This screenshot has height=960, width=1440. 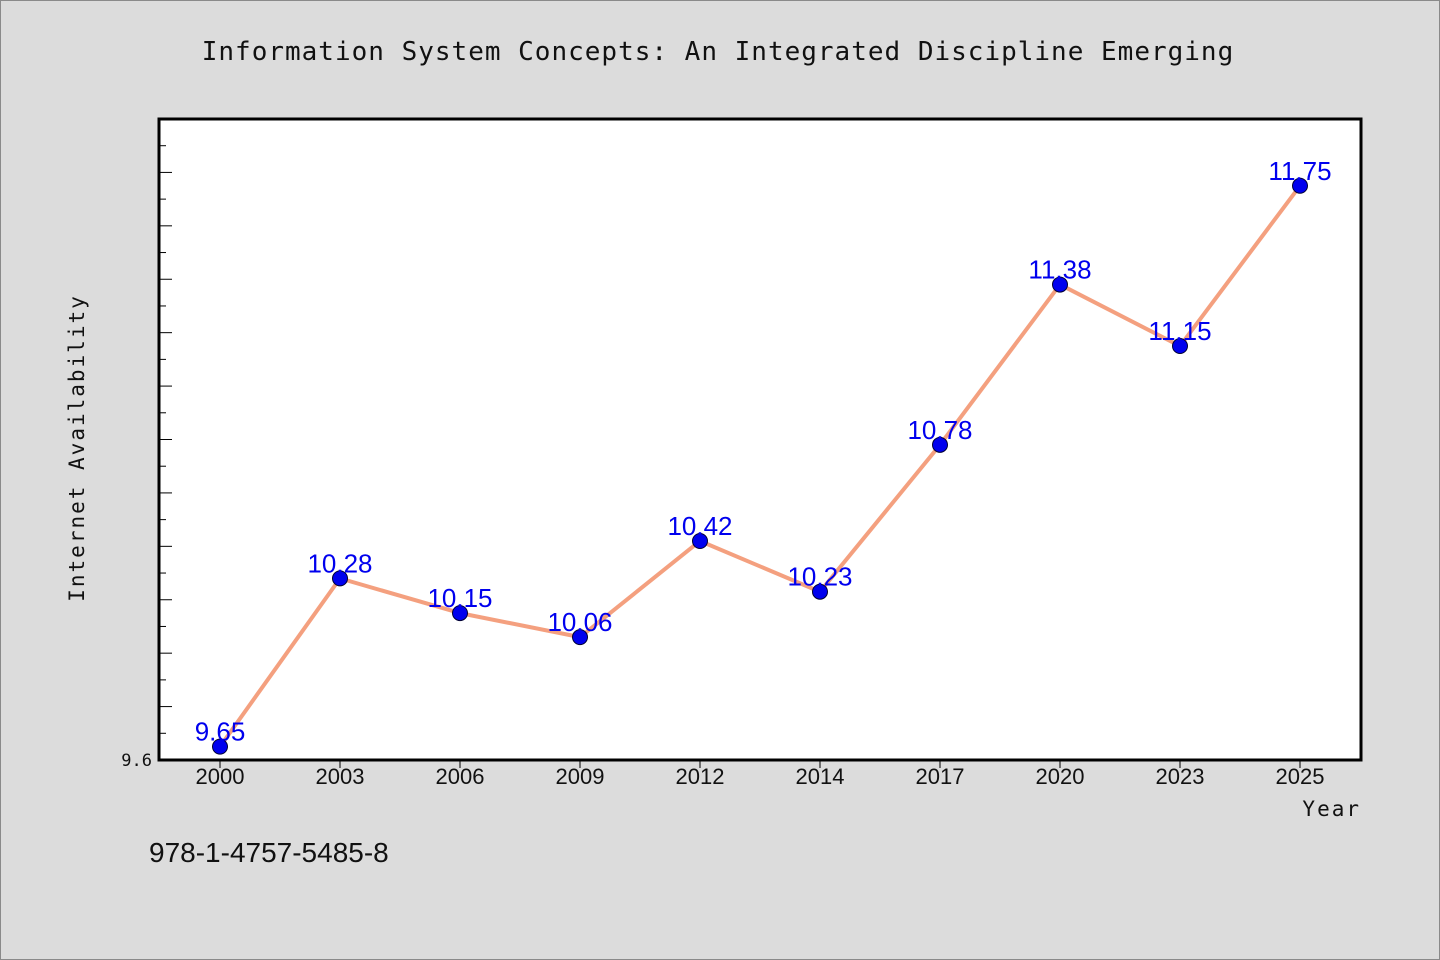 What do you see at coordinates (940, 776) in the screenshot?
I see `x-tick-label: 2017` at bounding box center [940, 776].